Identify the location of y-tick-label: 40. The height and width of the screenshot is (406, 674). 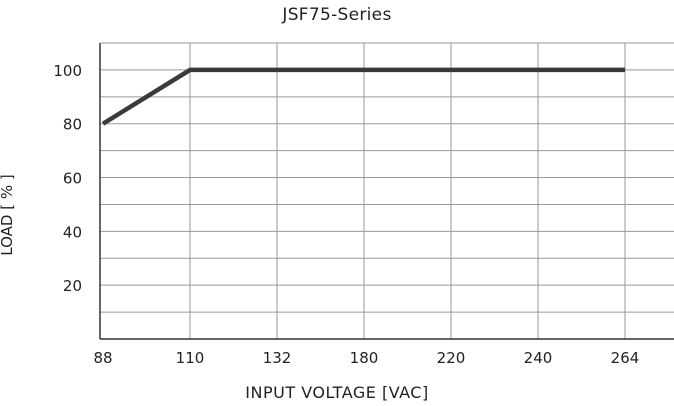
(72, 232).